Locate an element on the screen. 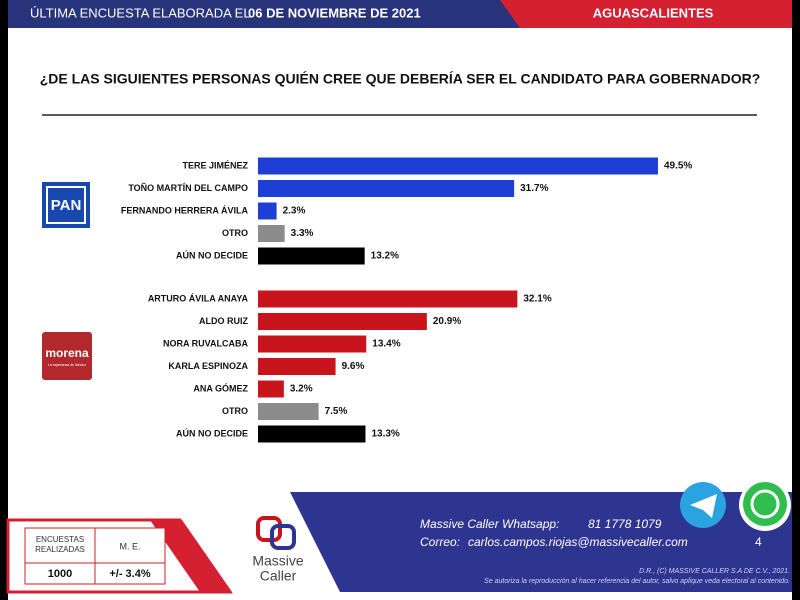 The width and height of the screenshot is (800, 600). value-label: 2.3% is located at coordinates (294, 211).